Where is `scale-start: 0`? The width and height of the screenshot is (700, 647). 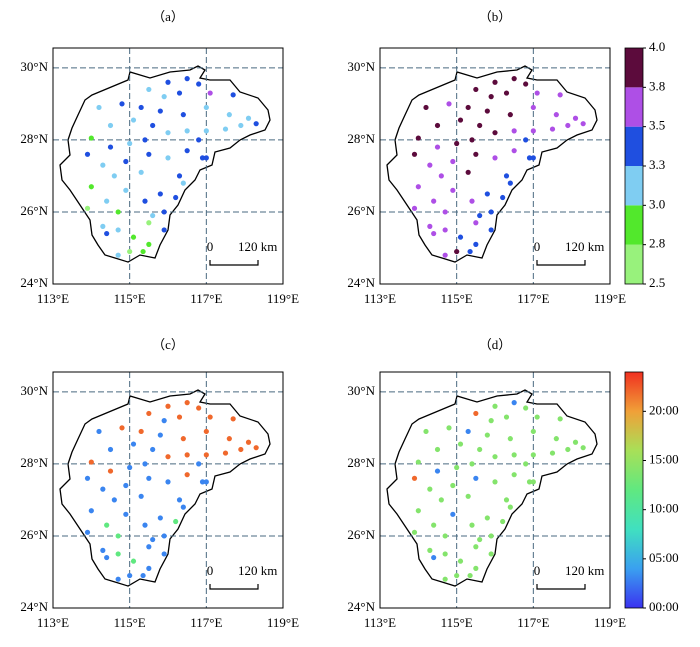 scale-start: 0 is located at coordinates (537, 570).